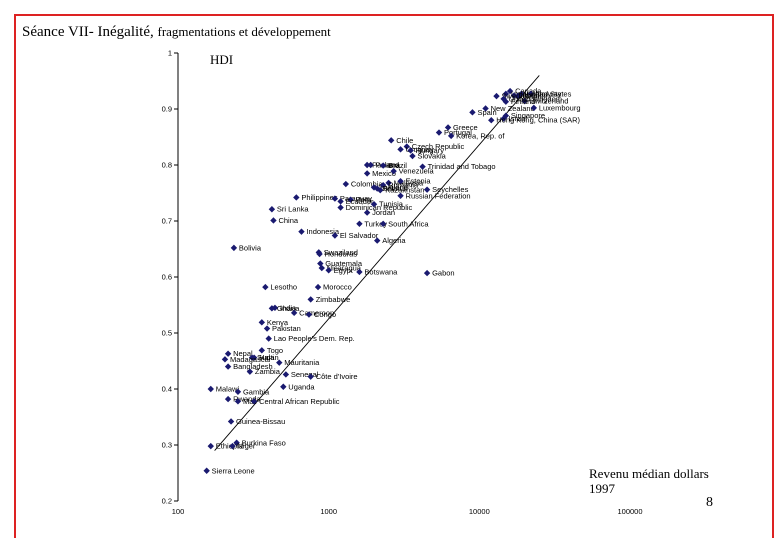  Describe the element at coordinates (654, 481) in the screenshot. I see `x-axis-label: Revenu médian dollars 1997` at that location.